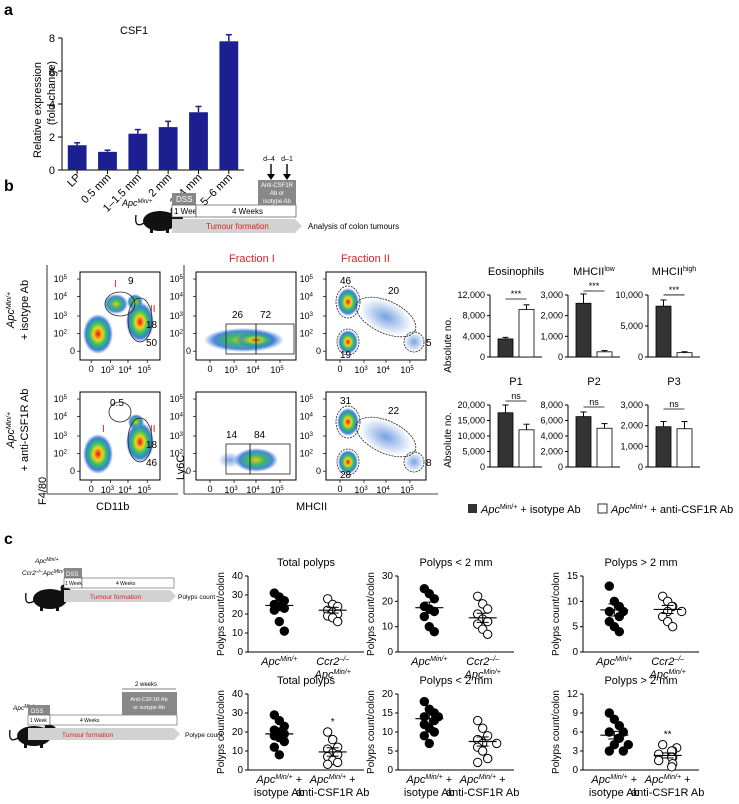  Describe the element at coordinates (668, 735) in the screenshot. I see `c-sig: **` at that location.